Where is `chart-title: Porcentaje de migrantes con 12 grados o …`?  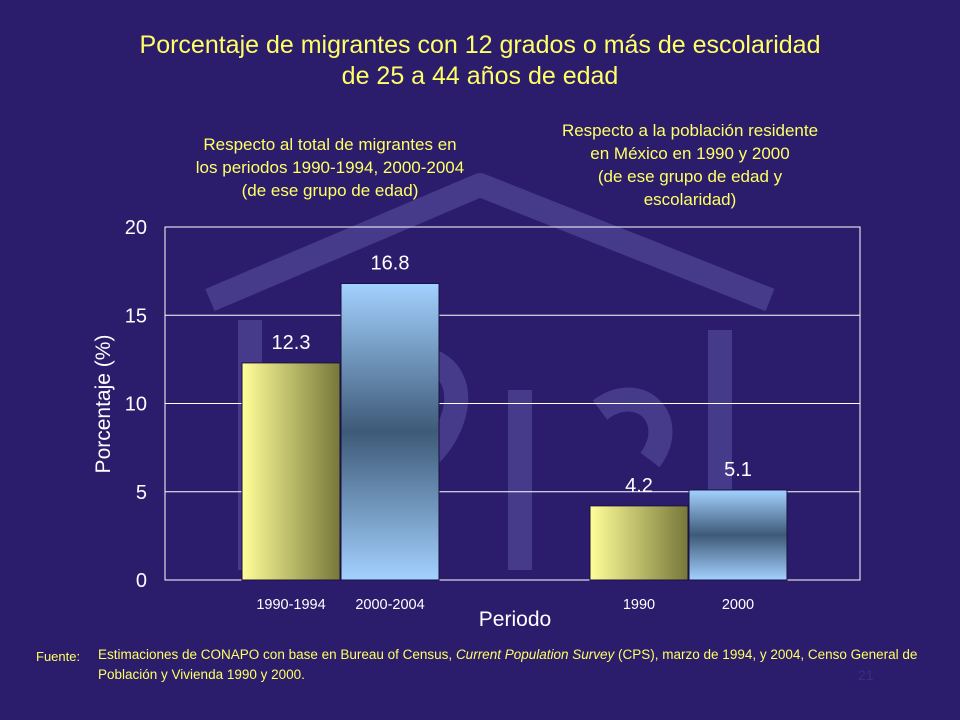 chart-title: Porcentaje de migrantes con 12 grados o … is located at coordinates (480, 61).